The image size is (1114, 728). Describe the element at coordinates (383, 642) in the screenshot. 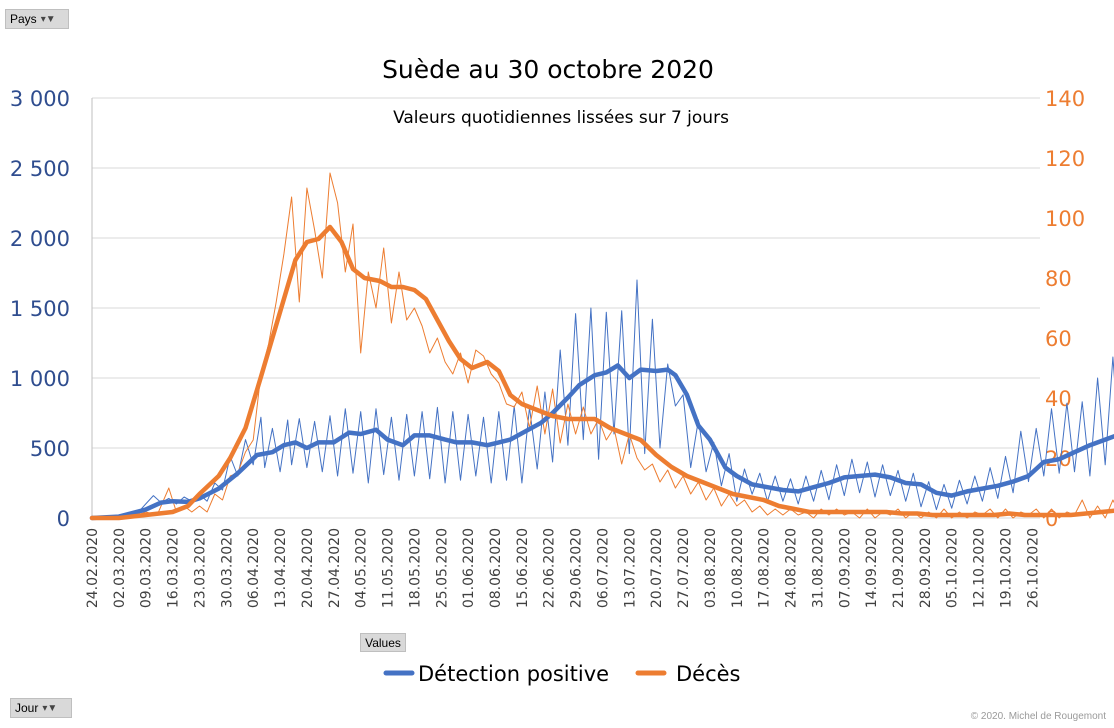

I see `values-button: Values` at that location.